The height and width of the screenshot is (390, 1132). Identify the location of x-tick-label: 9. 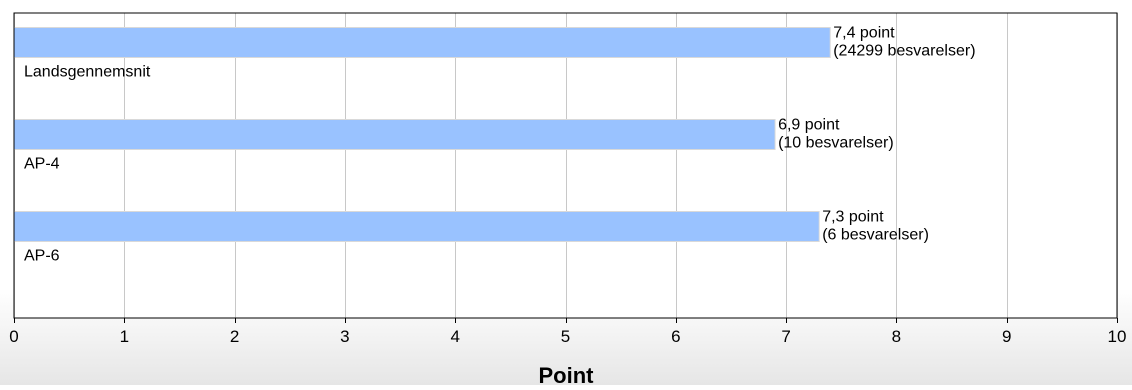
(1006, 336).